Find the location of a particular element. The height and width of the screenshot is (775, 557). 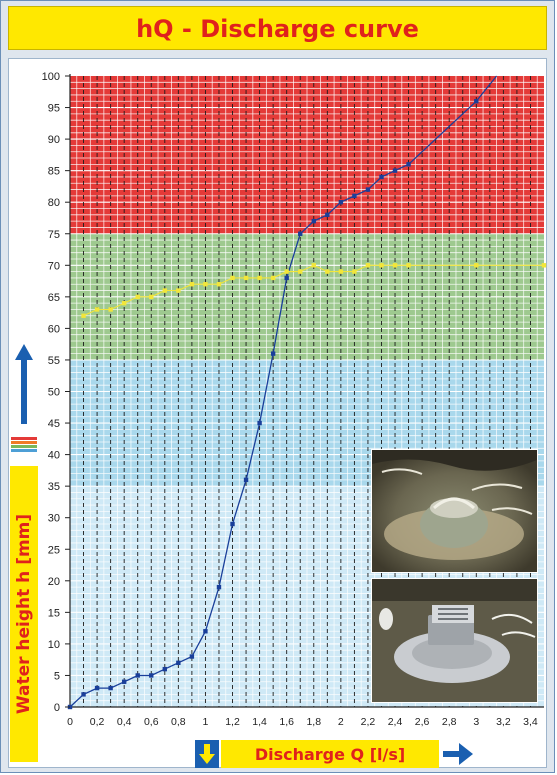

x-tick-label: 2,6 is located at coordinates (422, 722).